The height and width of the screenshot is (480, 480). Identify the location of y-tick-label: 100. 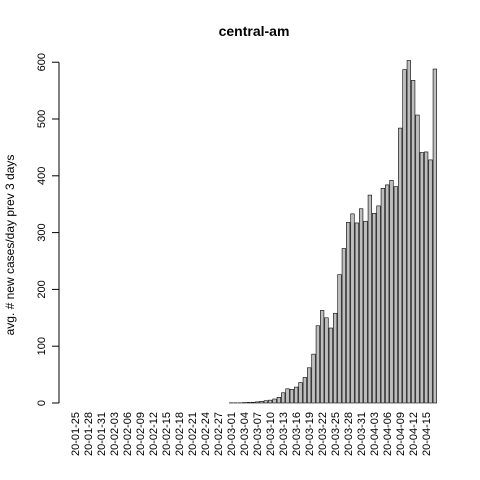
(42, 346).